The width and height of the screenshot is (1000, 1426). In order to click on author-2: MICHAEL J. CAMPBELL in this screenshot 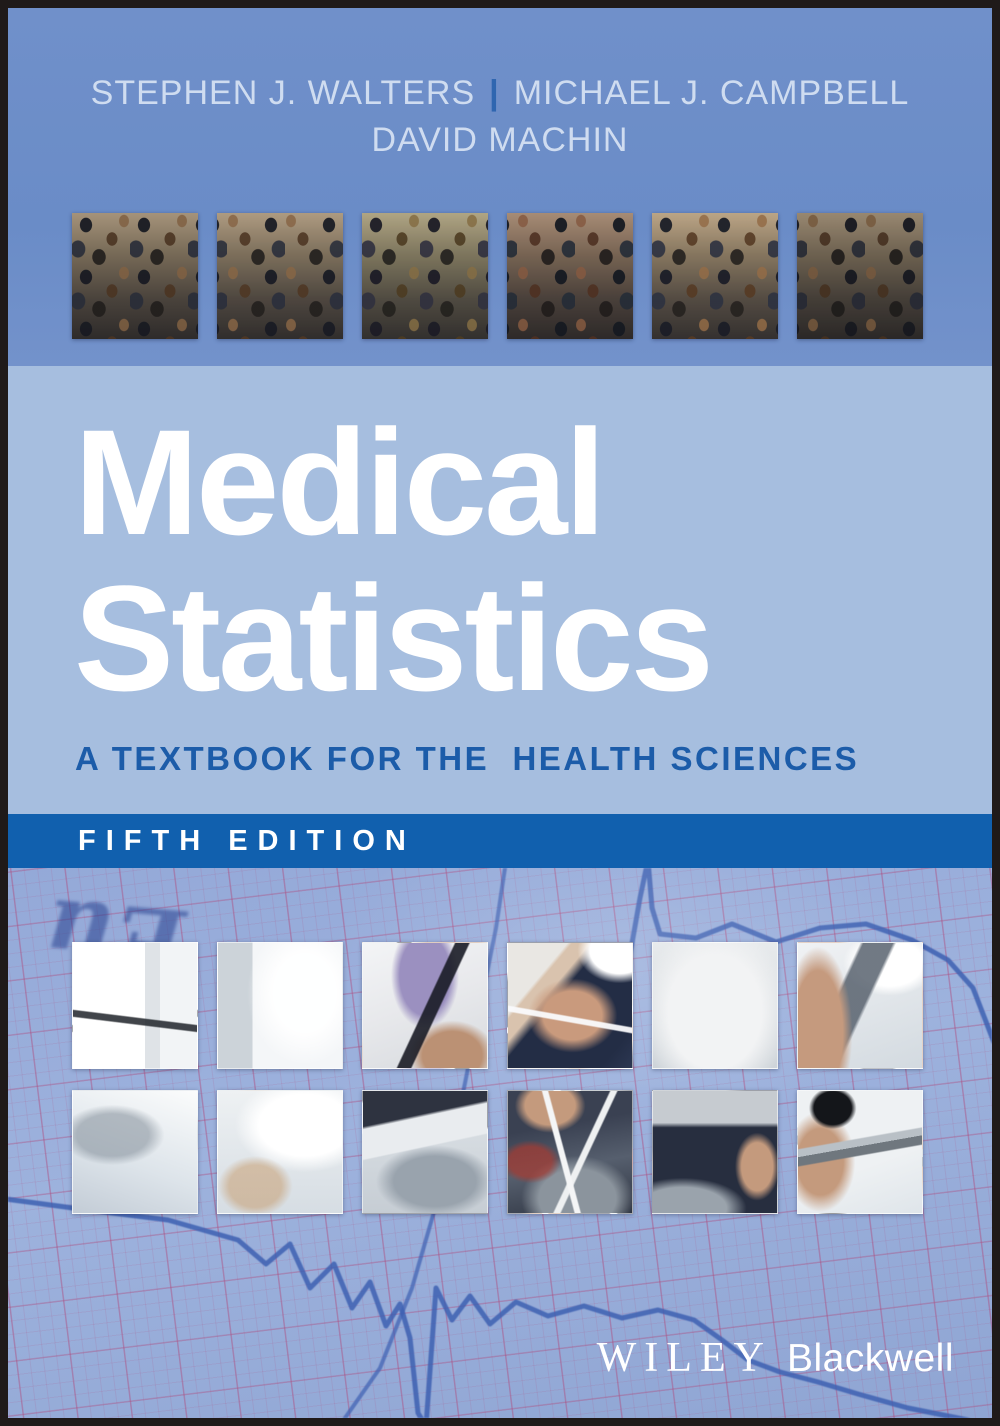, I will do `click(711, 93)`.